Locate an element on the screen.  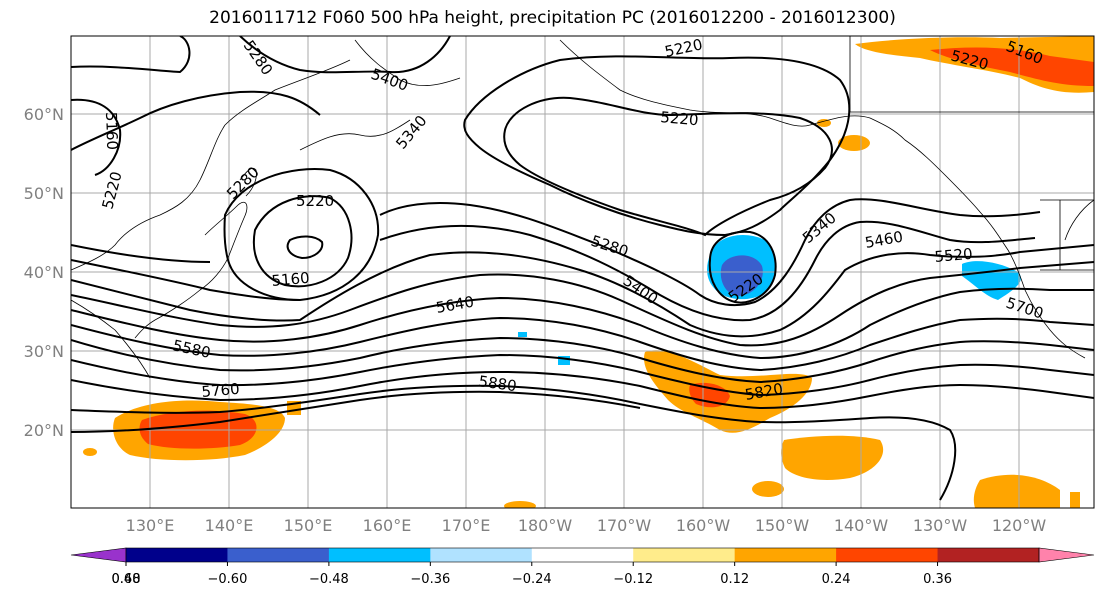
lat-label: 30°N is located at coordinates (44, 351).